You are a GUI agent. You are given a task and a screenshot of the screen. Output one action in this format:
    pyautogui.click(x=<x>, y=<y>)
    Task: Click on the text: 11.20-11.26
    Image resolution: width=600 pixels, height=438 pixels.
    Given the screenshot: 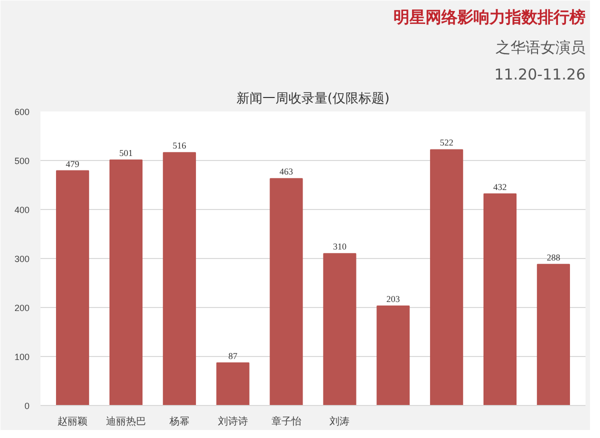 What is the action you would take?
    pyautogui.click(x=540, y=75)
    